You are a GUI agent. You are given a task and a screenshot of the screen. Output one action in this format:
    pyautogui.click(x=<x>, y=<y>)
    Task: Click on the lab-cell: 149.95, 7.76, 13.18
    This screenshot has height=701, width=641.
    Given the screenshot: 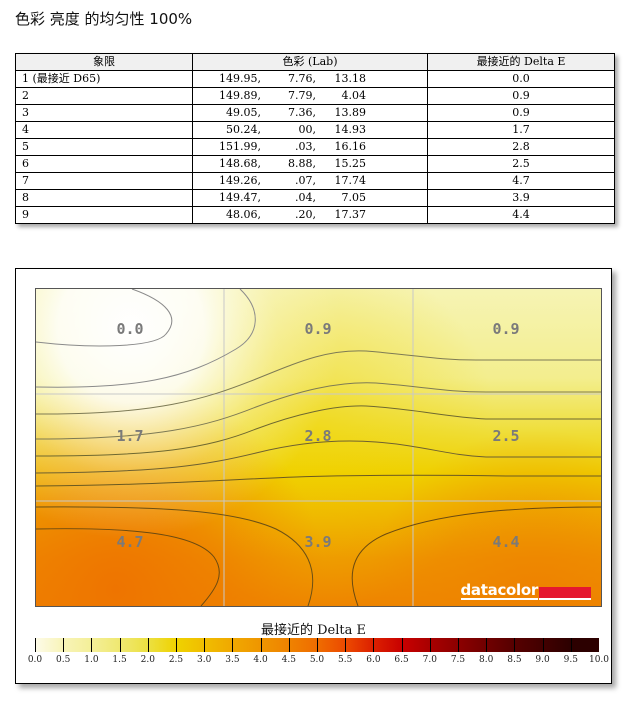 What is the action you would take?
    pyautogui.click(x=310, y=79)
    